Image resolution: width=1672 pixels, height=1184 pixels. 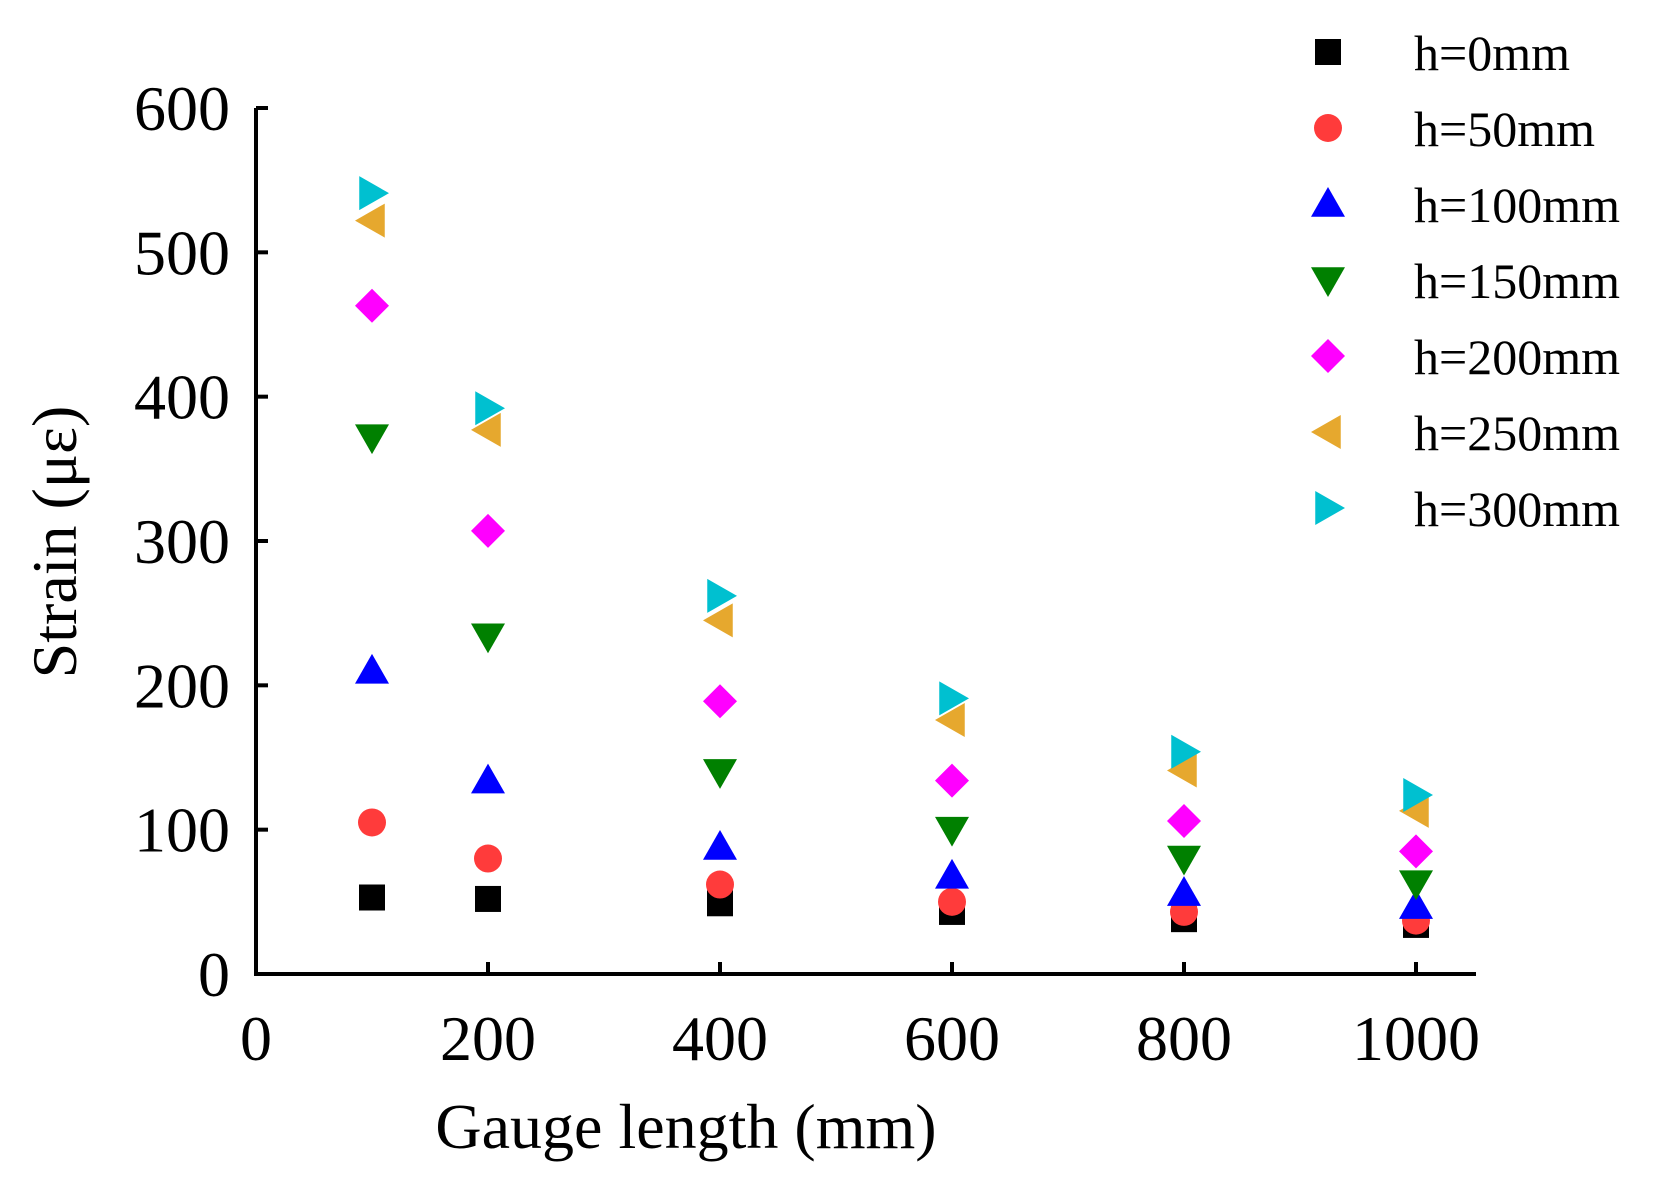 I want to click on legend-item: h=50mm, so click(x=1454, y=129).